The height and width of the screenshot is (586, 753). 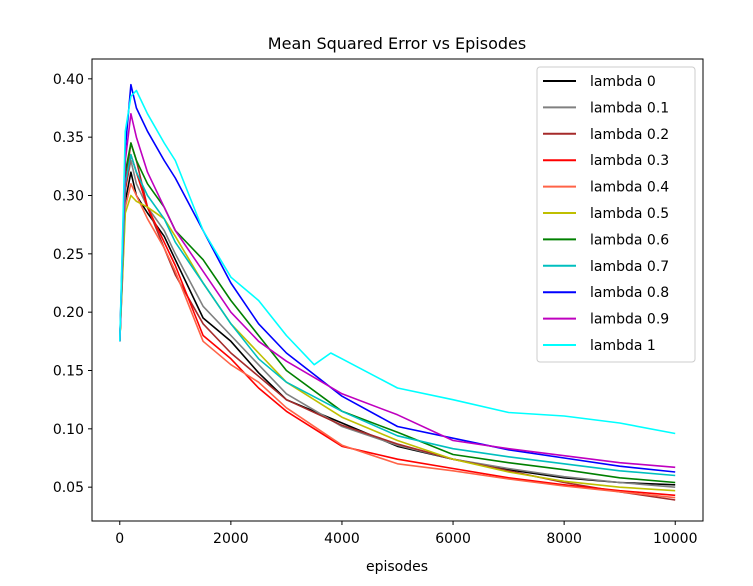 What do you see at coordinates (629, 267) in the screenshot?
I see `legend-label-7: lambda 0.7` at bounding box center [629, 267].